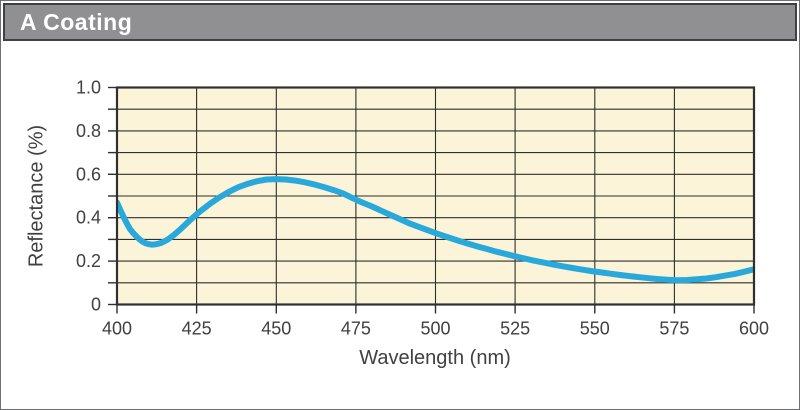 The height and width of the screenshot is (410, 800). Describe the element at coordinates (674, 329) in the screenshot. I see `x-tick-label: 575` at that location.